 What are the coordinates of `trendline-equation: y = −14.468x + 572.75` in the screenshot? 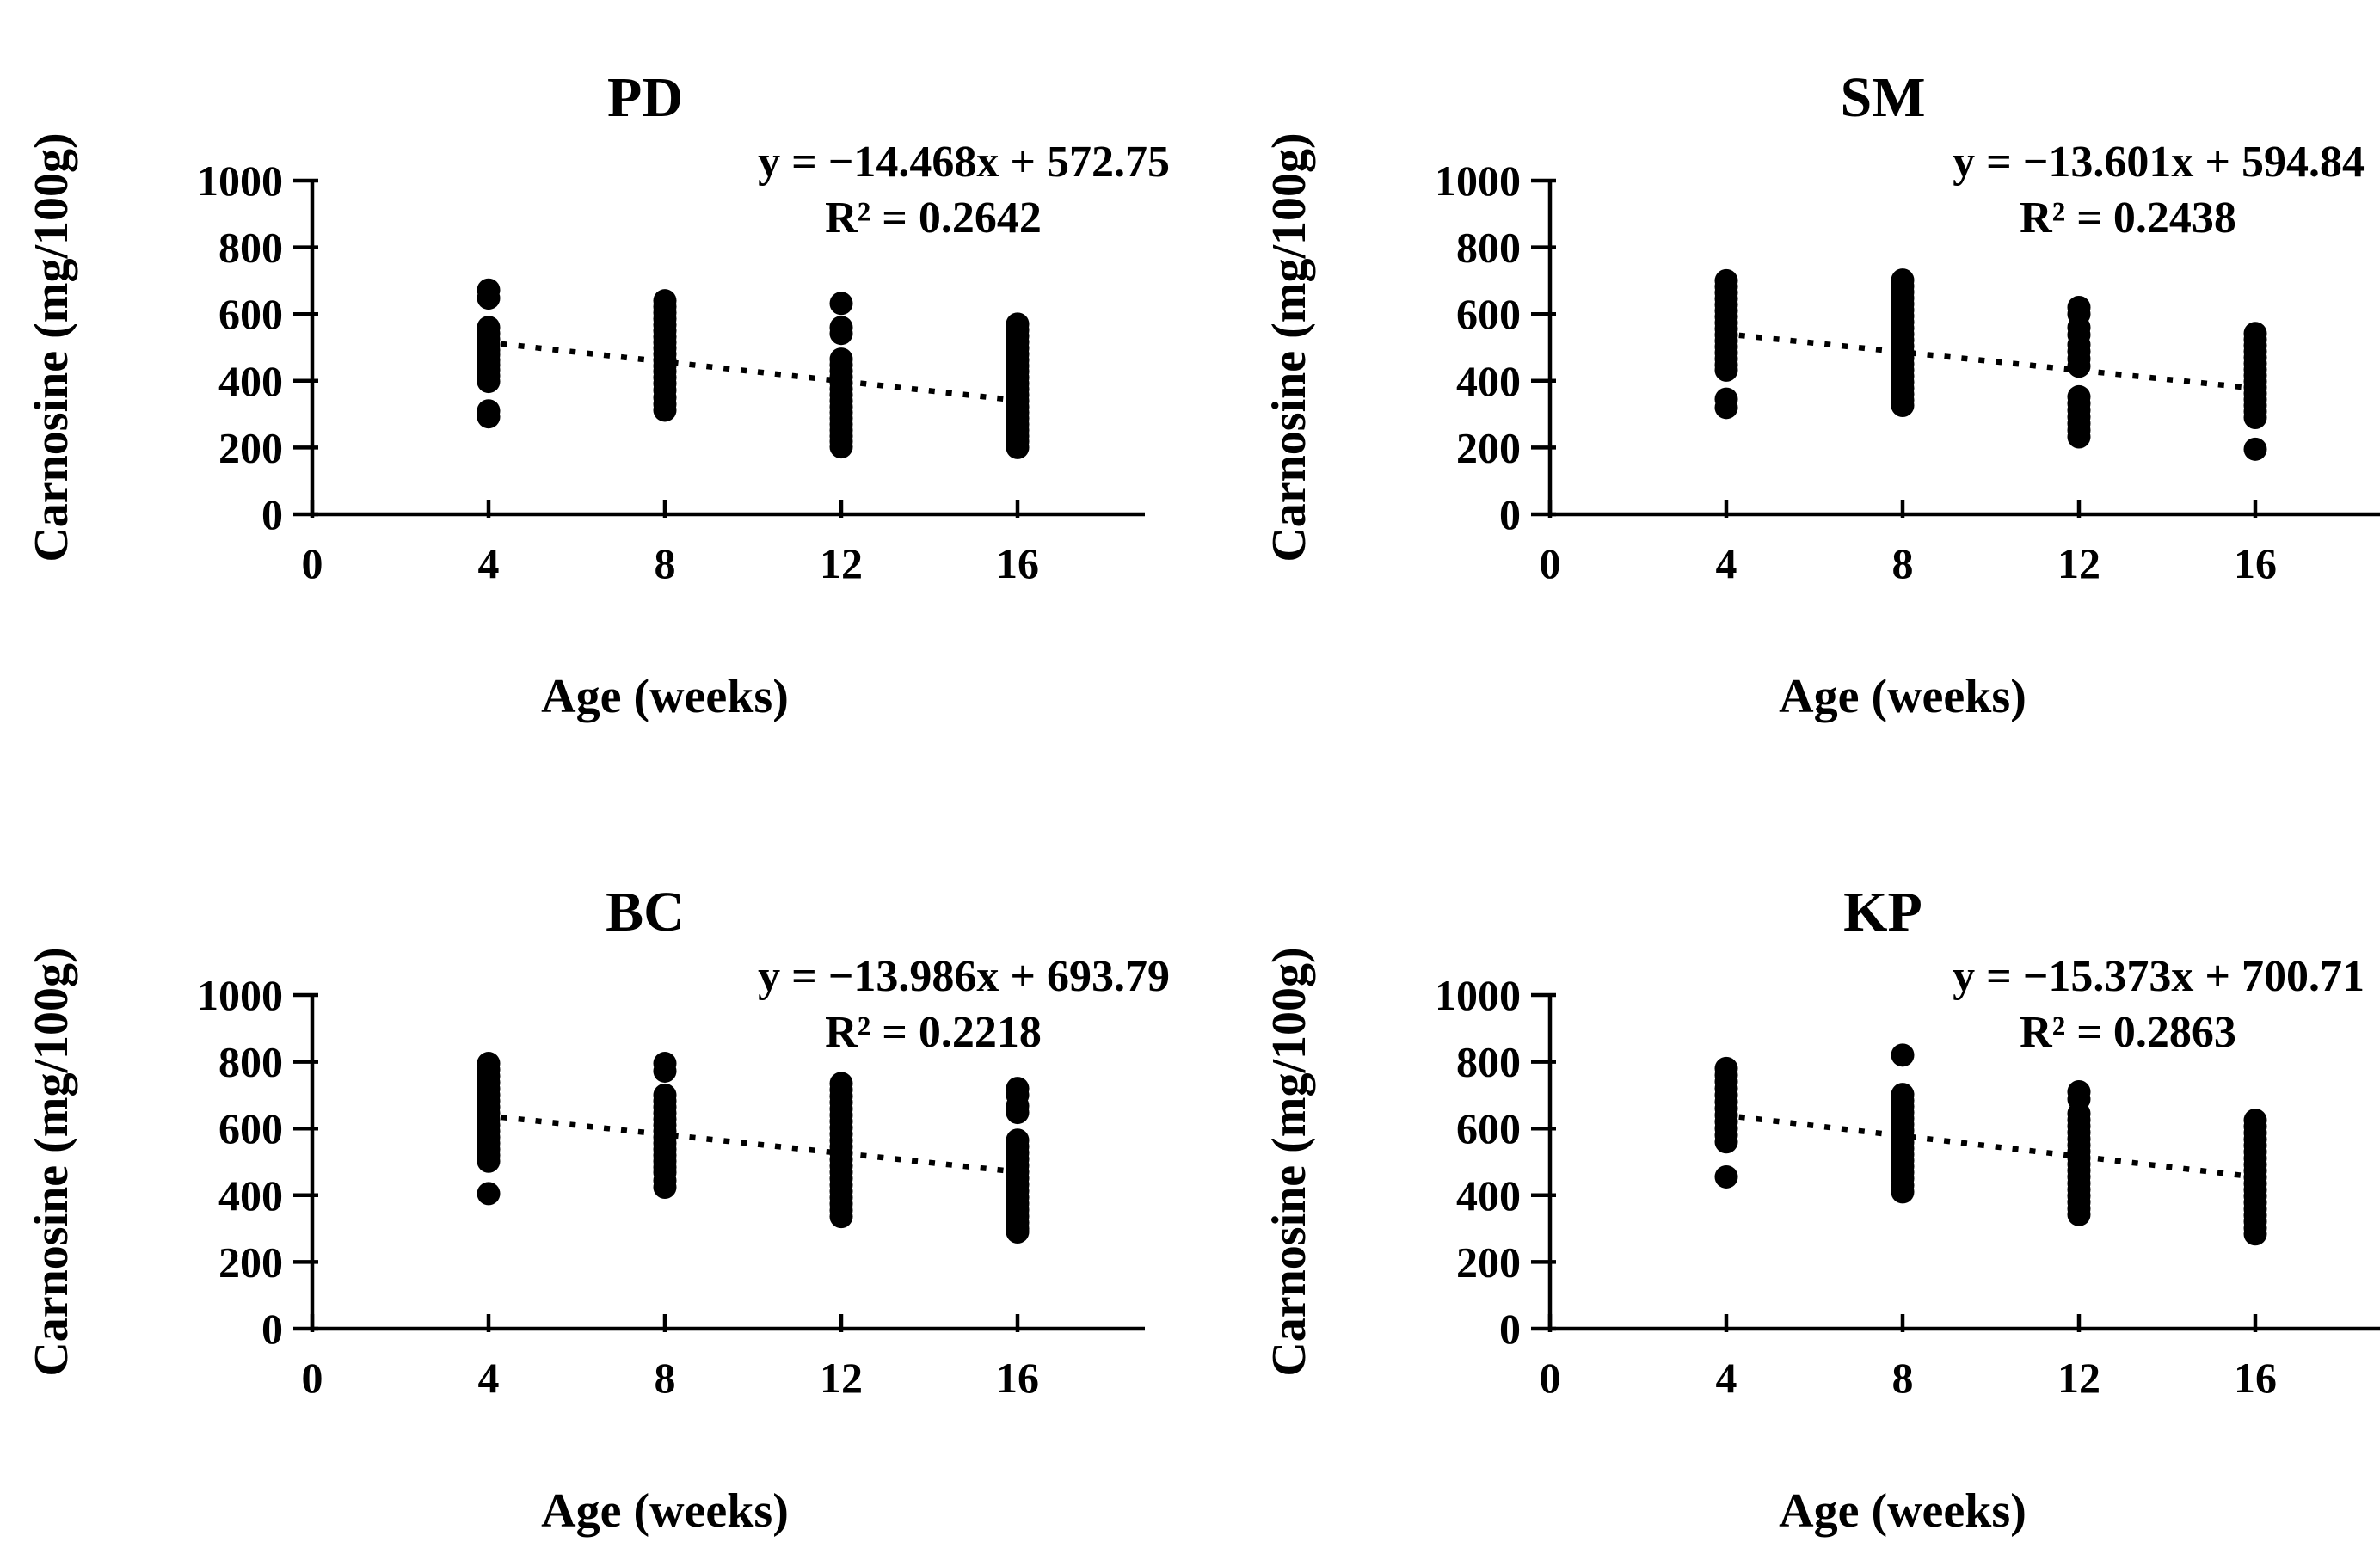 It's located at (964, 162).